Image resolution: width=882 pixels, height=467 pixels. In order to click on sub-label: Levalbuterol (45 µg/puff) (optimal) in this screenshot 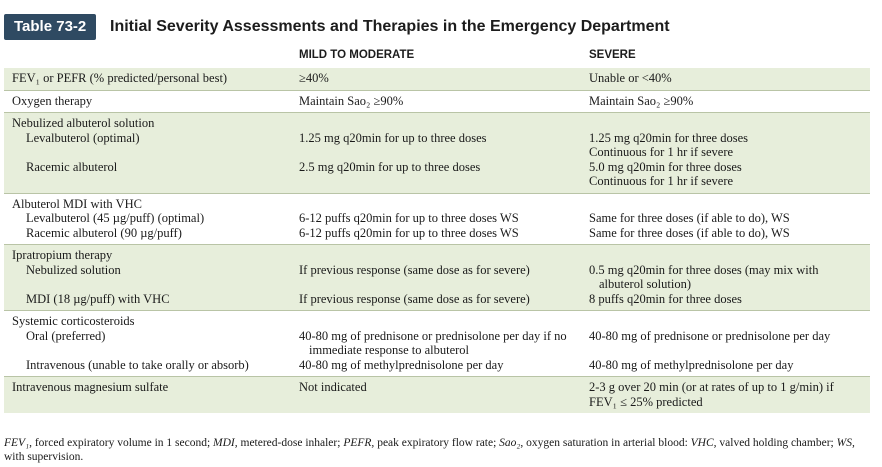, I will do `click(115, 218)`.